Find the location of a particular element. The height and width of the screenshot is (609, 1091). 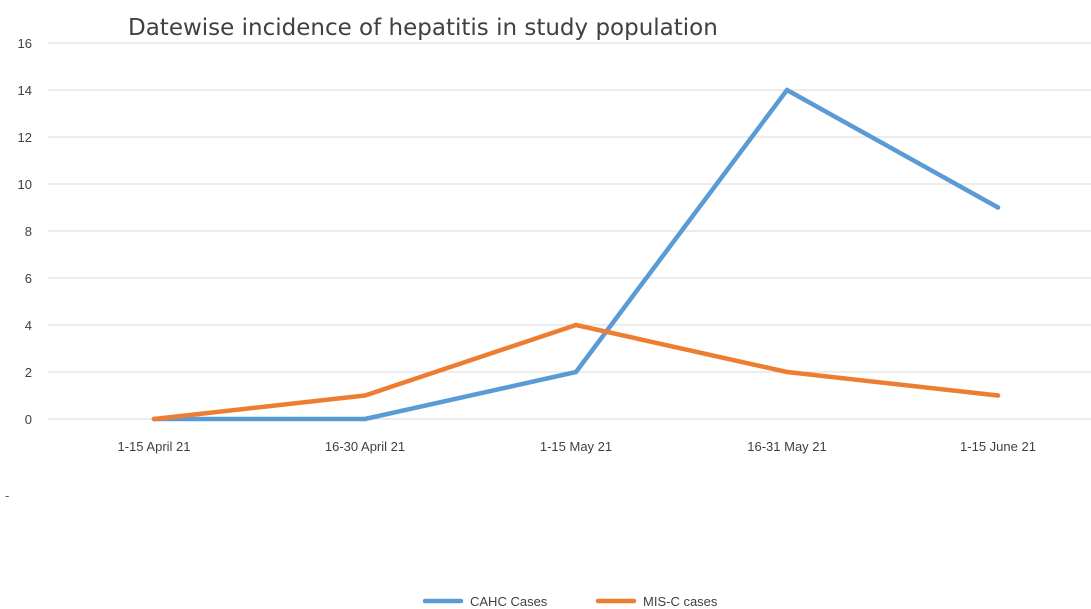

y-tick-label: 2 is located at coordinates (28, 372).